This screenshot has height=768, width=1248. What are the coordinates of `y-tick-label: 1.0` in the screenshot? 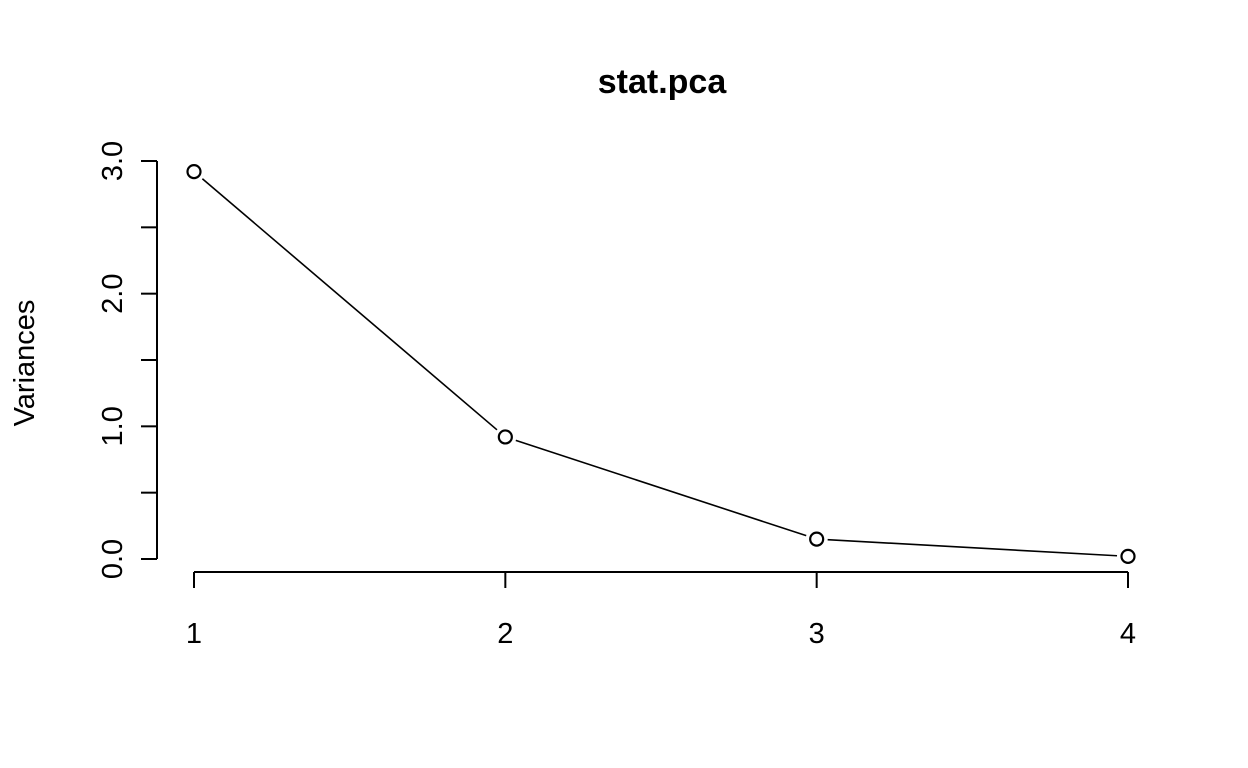 It's located at (113, 426).